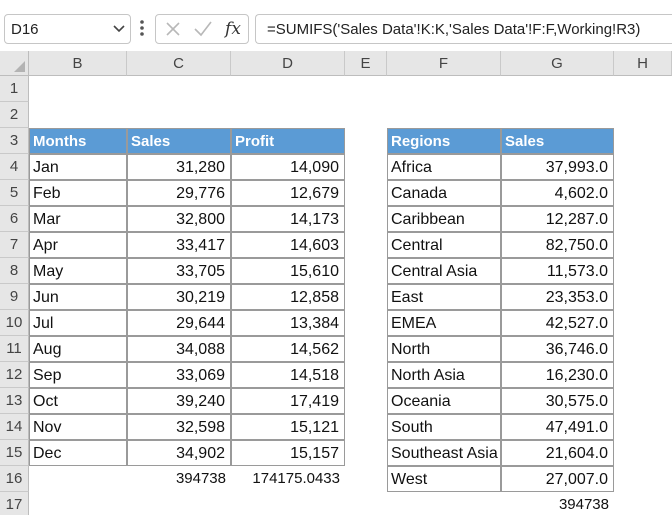 Image resolution: width=672 pixels, height=515 pixels. Describe the element at coordinates (67, 29) in the screenshot. I see `name-box: D16` at that location.